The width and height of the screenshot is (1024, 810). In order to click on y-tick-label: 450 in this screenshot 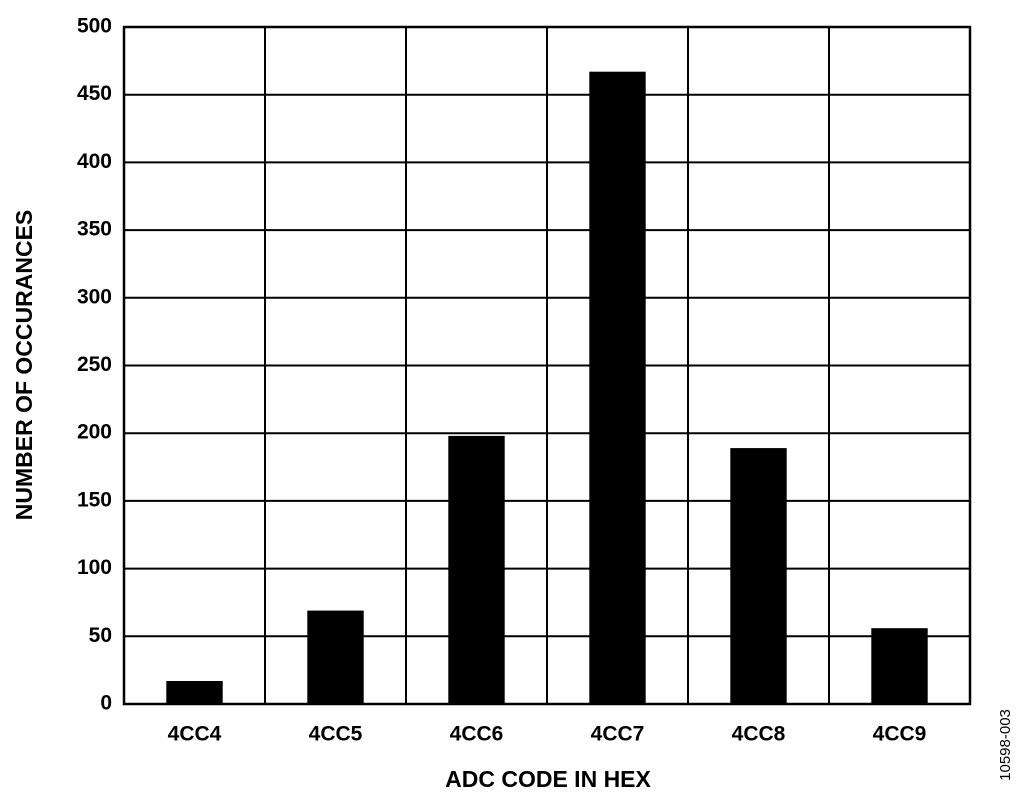, I will do `click(94, 93)`.